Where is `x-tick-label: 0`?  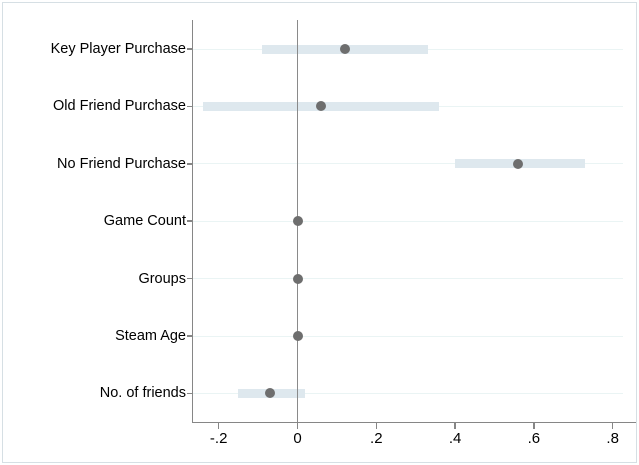 x-tick-label: 0 is located at coordinates (297, 438).